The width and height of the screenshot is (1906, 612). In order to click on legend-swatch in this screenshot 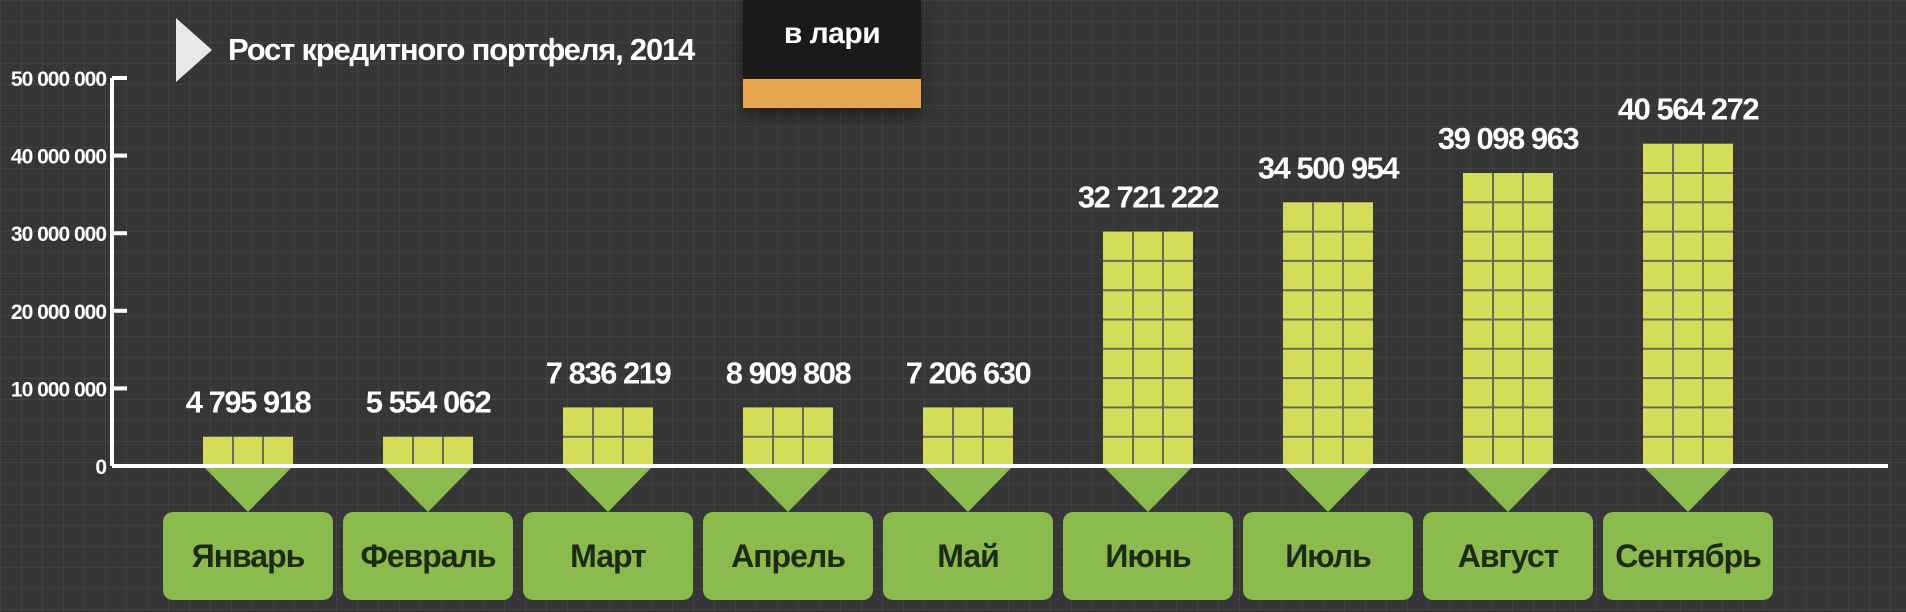, I will do `click(832, 93)`.